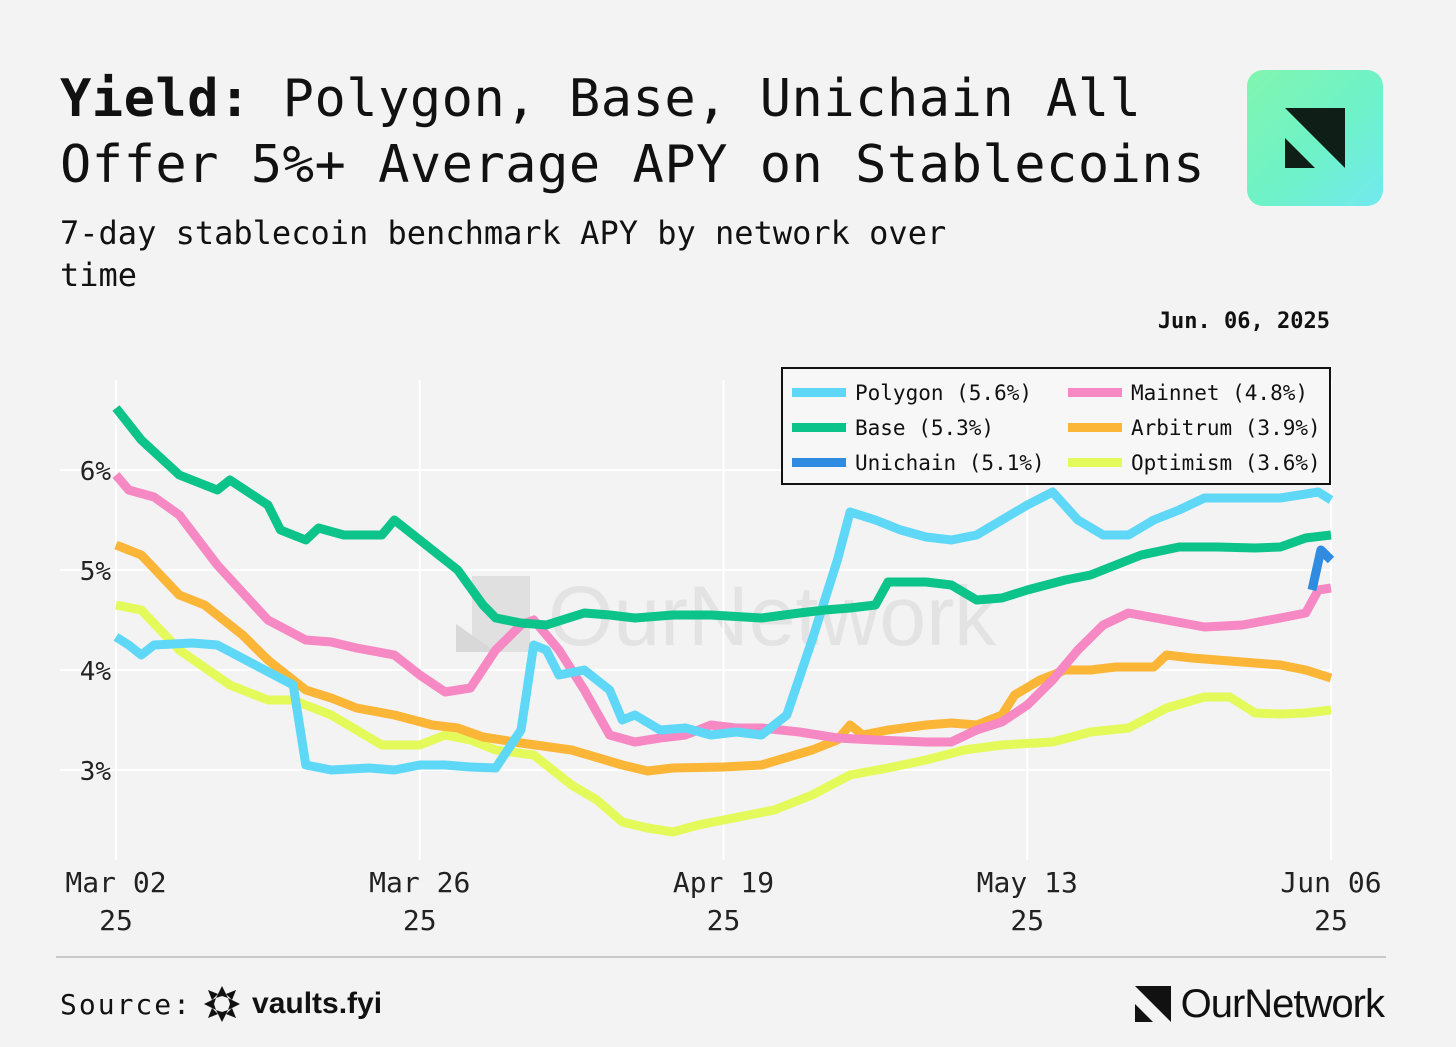  I want to click on x-tick-label: Jun 06, so click(1330, 882).